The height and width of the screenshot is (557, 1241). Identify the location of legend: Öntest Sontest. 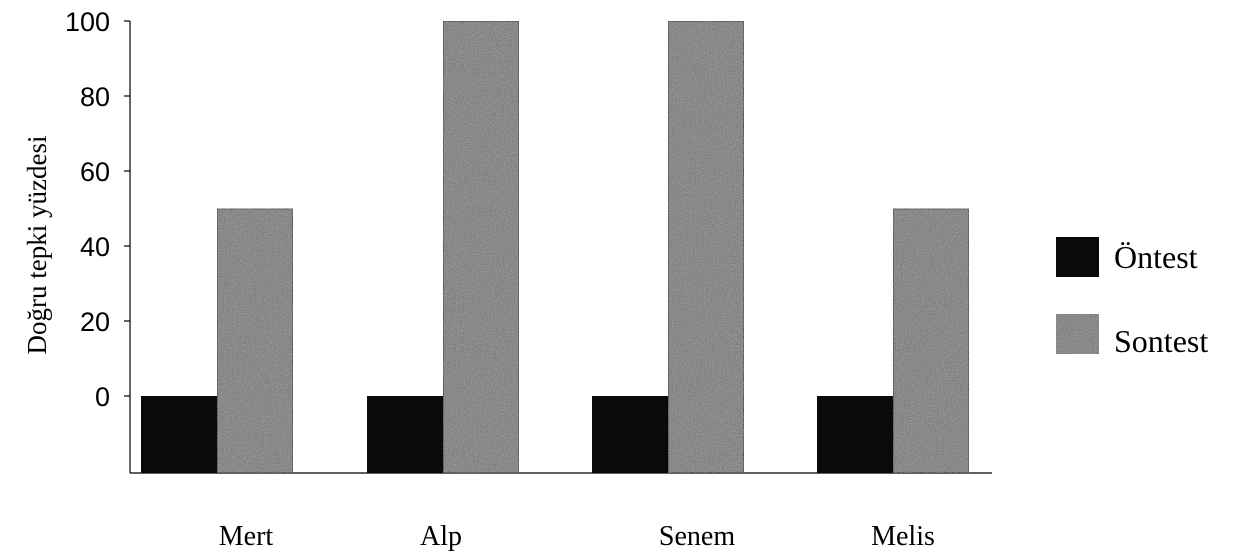
(1132, 298).